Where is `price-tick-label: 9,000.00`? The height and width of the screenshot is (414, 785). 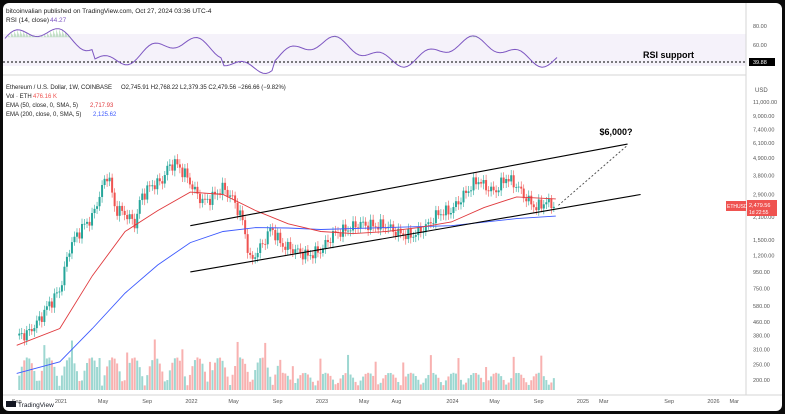 price-tick-label: 9,000.00 is located at coordinates (763, 117).